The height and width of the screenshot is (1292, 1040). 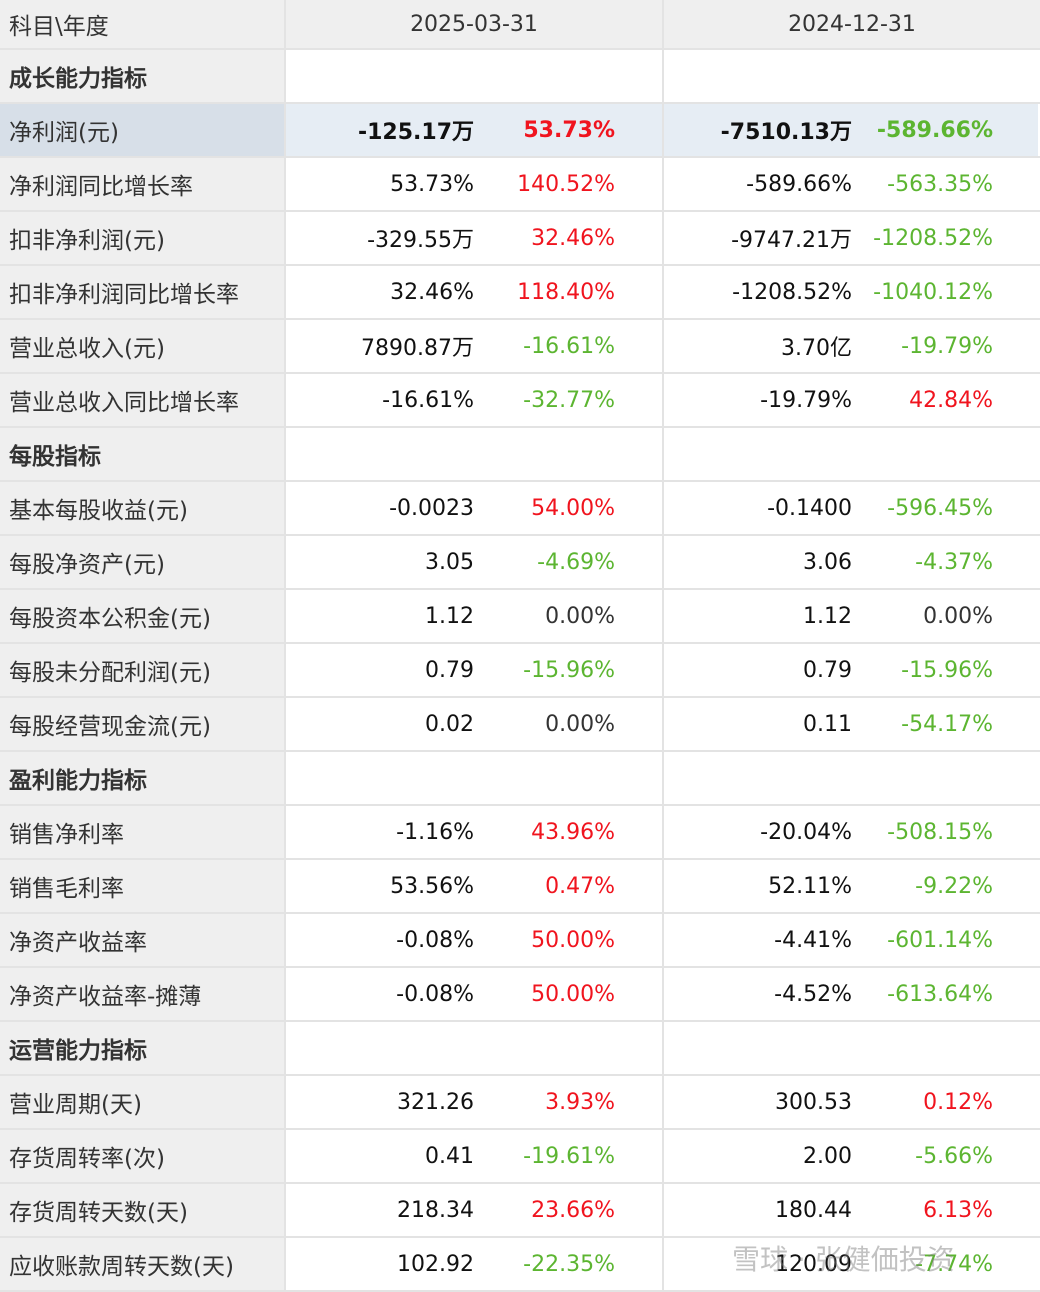 I want to click on section-row: 成长能力指标, so click(x=520, y=77).